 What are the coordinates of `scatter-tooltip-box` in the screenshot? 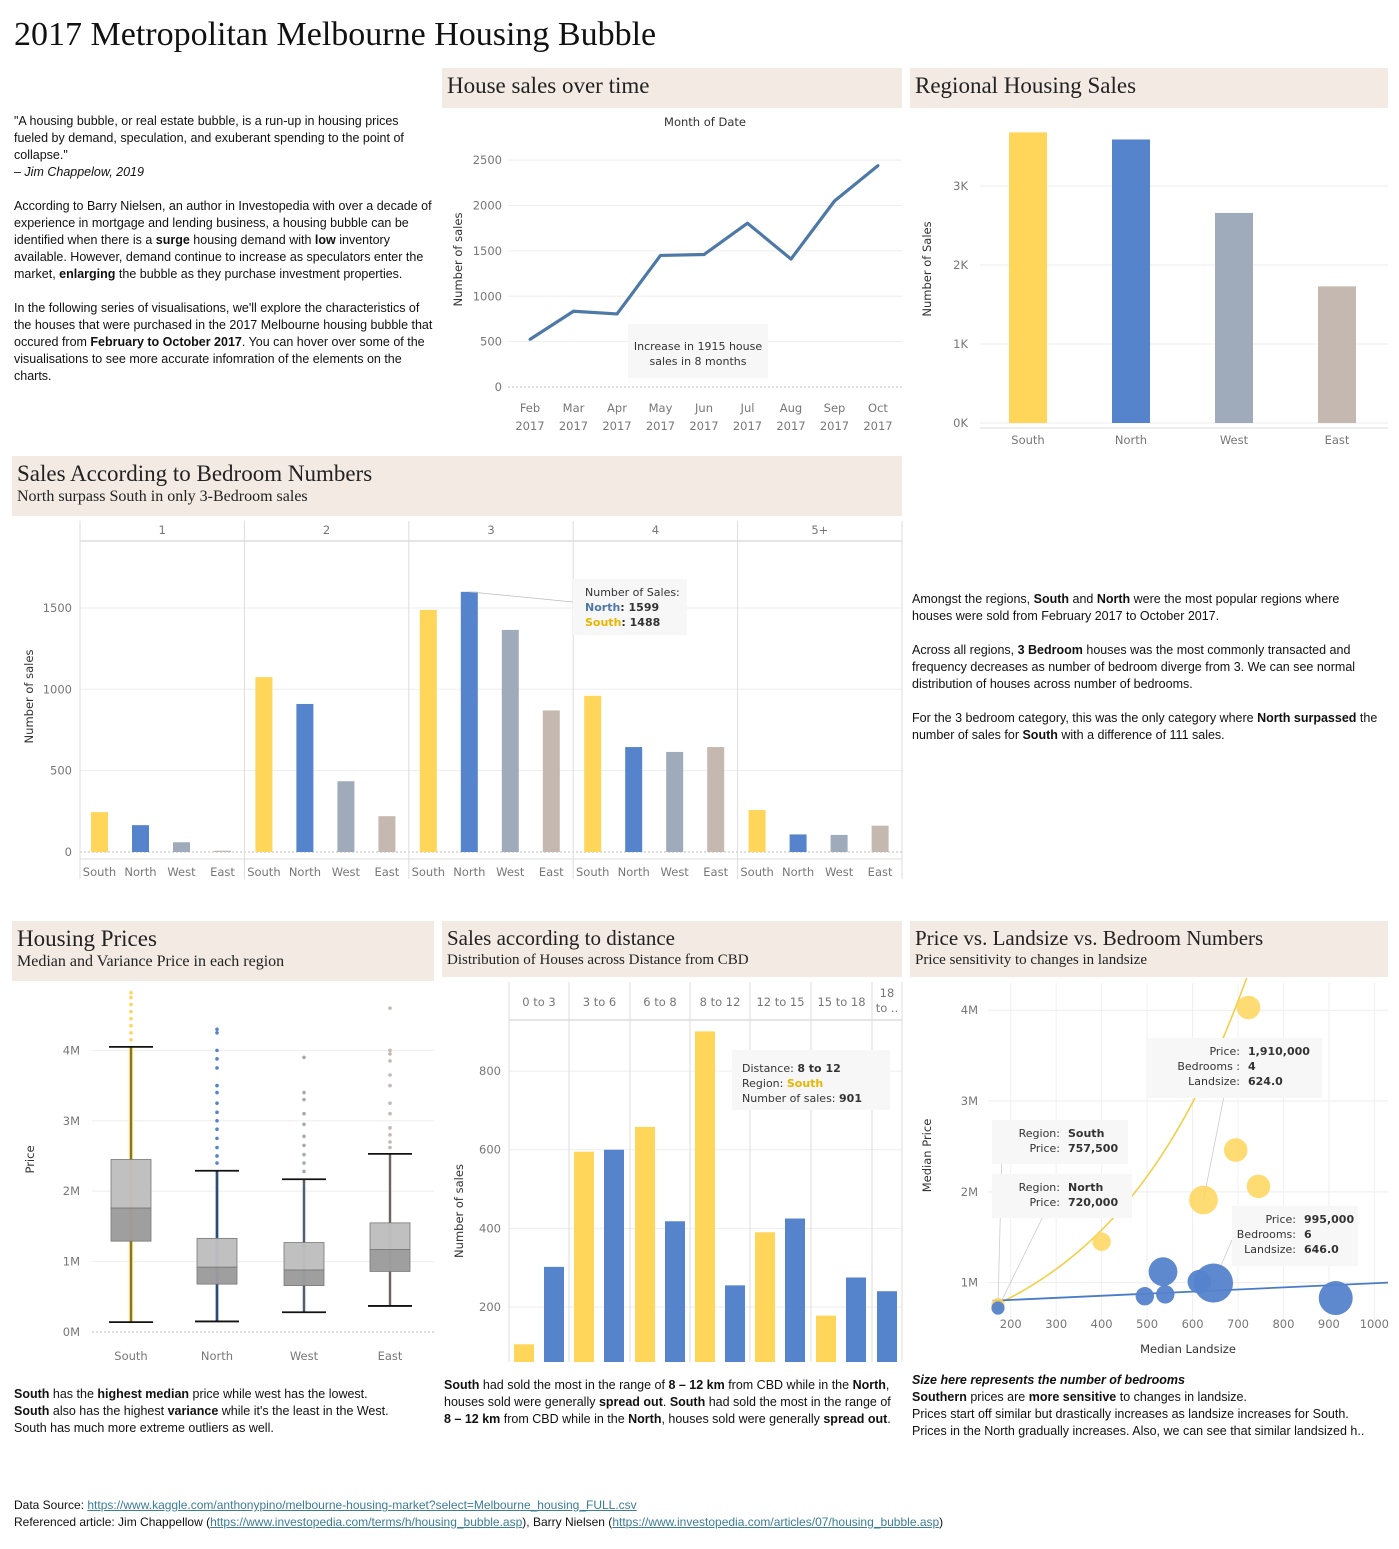 It's located at (1295, 1236).